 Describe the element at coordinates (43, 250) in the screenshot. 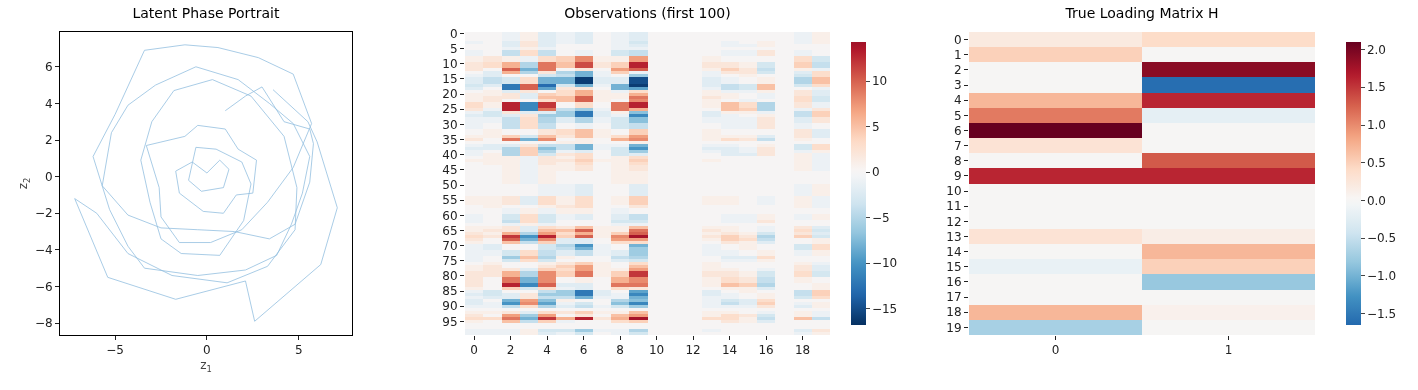

I see `y-tick-label: −4` at that location.